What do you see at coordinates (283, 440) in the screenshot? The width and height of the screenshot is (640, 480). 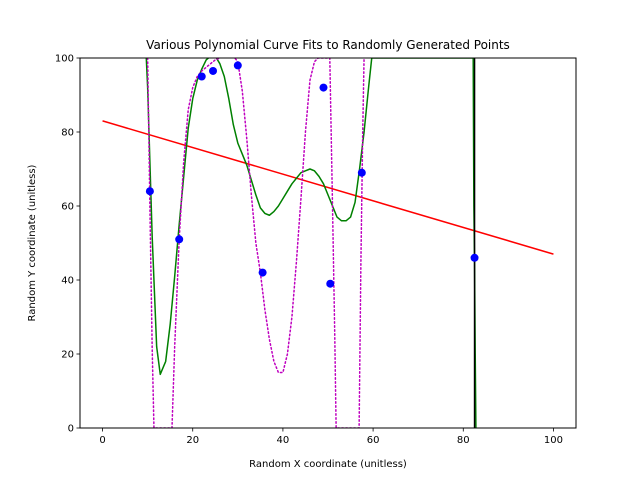 I see `x-tick-label-2: 40` at bounding box center [283, 440].